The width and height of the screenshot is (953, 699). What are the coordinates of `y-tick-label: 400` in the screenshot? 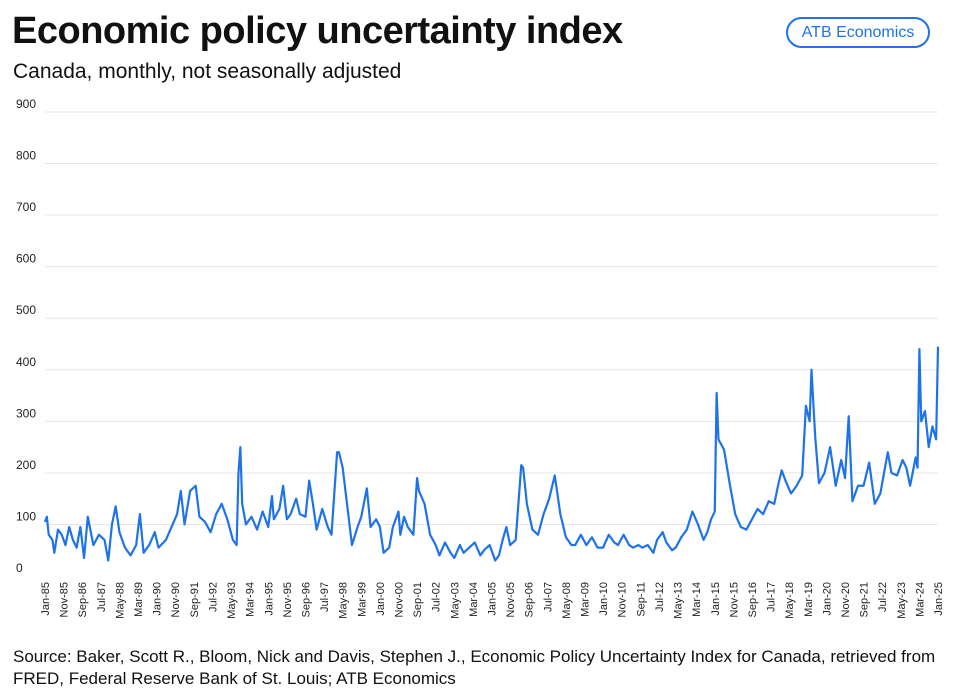 It's located at (26, 362).